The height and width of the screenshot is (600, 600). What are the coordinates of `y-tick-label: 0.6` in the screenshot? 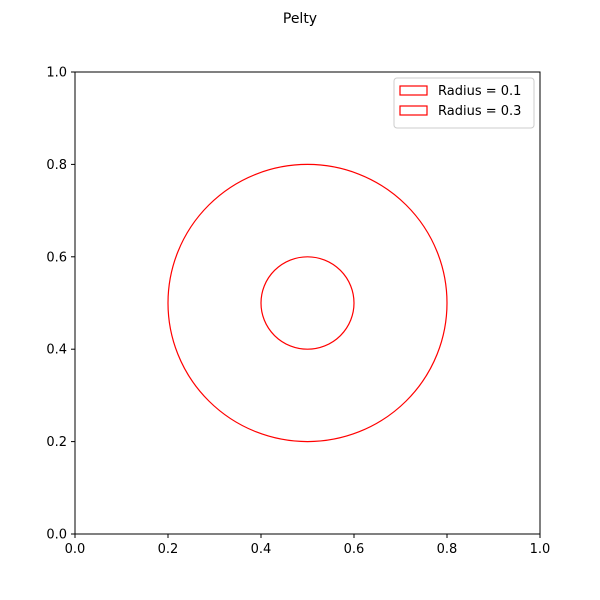 It's located at (56, 257).